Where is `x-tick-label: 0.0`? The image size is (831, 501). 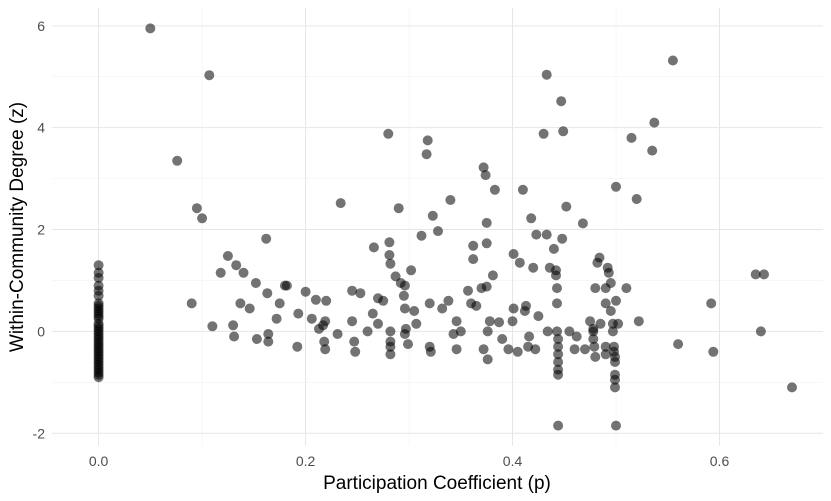
x-tick-label: 0.0 is located at coordinates (99, 461).